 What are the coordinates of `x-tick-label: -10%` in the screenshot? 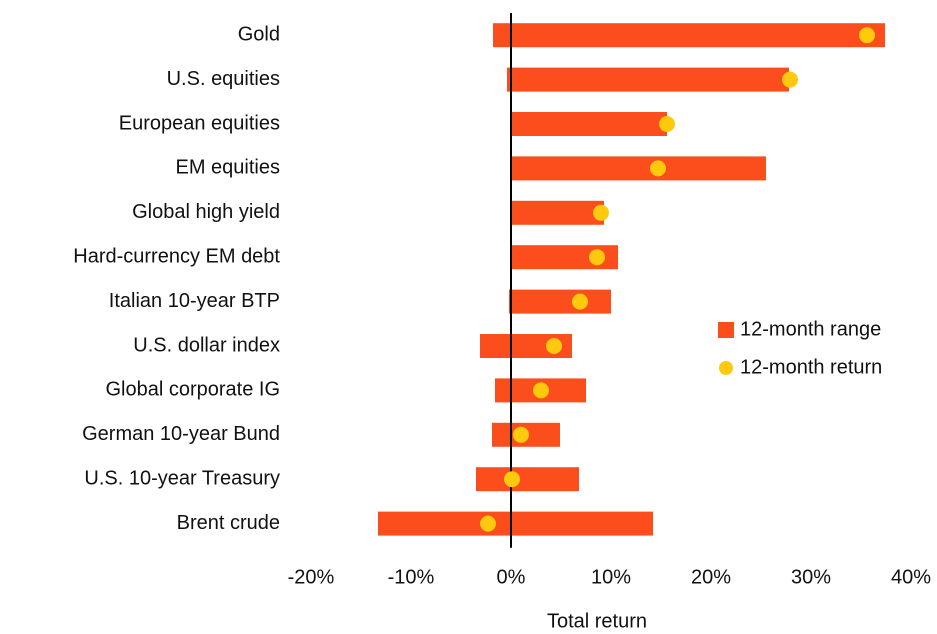 It's located at (411, 577).